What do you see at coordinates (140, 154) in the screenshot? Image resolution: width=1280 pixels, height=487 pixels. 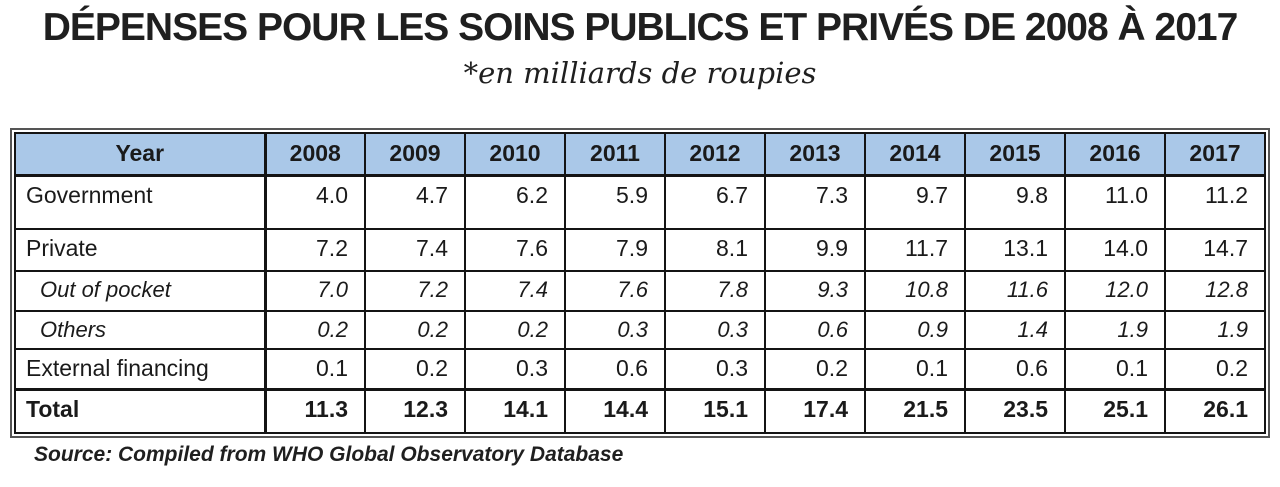 I see `year-corner-header: Year` at bounding box center [140, 154].